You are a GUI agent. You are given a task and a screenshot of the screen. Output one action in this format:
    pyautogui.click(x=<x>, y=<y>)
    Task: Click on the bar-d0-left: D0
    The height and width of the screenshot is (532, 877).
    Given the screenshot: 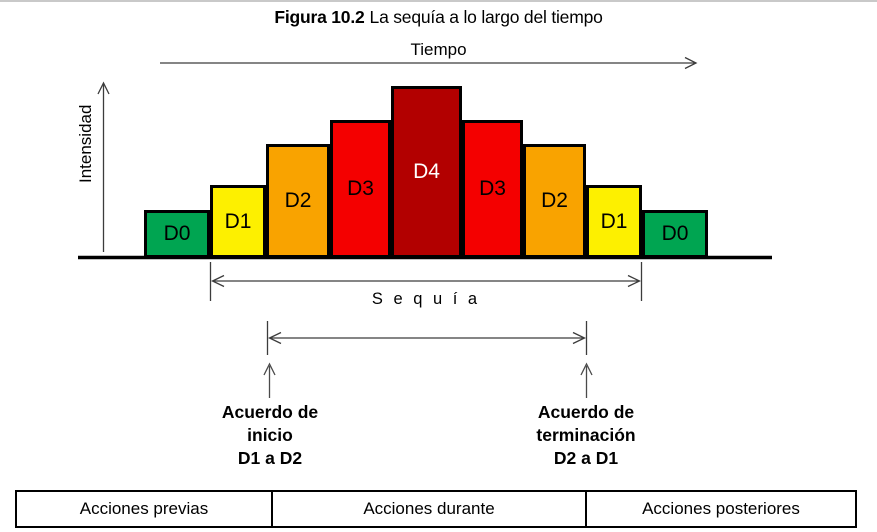 What is the action you would take?
    pyautogui.click(x=177, y=234)
    